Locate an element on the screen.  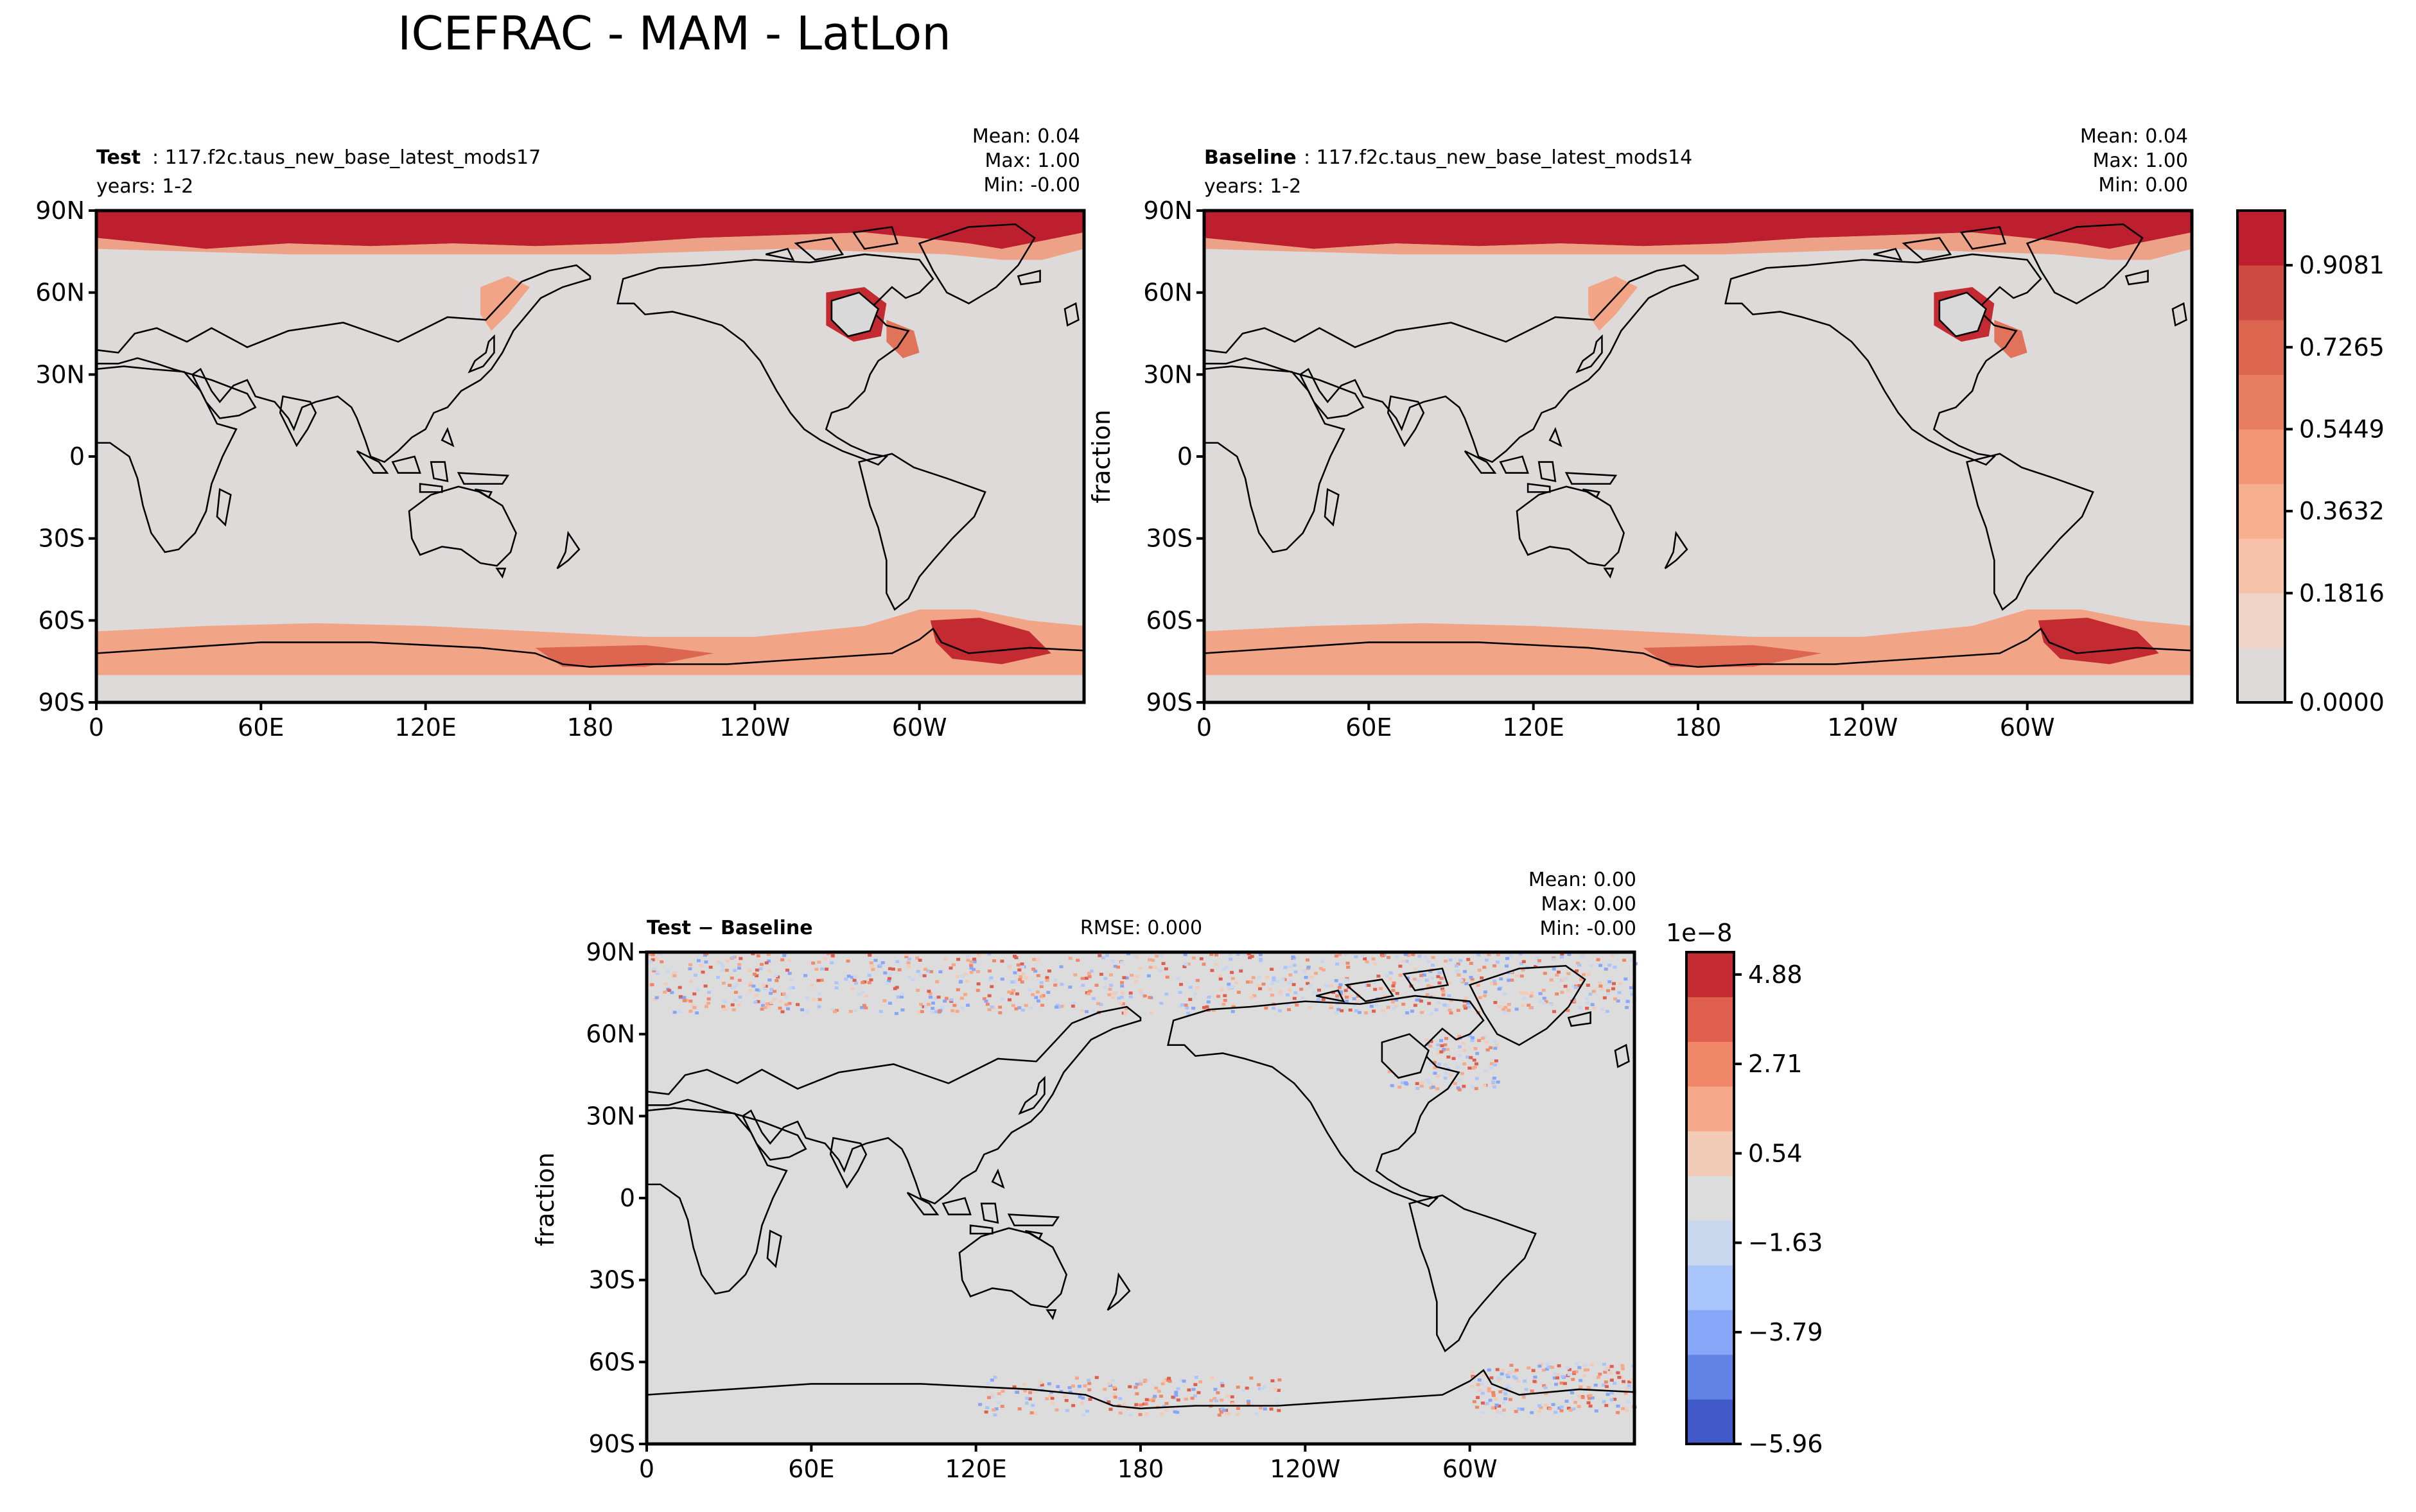
panel-diff-stat-mean: Mean: 0.00 is located at coordinates (1582, 880).